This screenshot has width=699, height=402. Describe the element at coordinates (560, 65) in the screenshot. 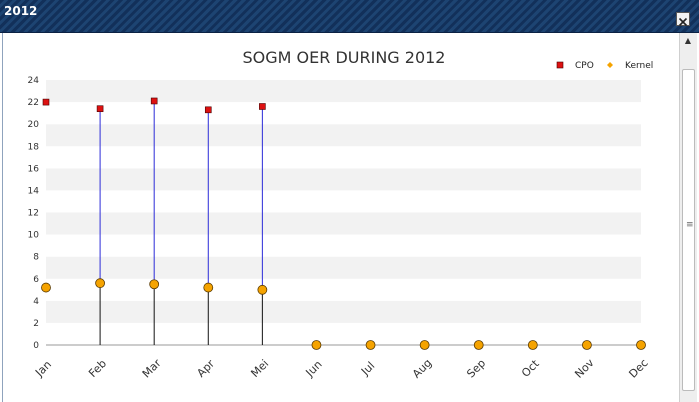

I see `legend-cpo-marker` at that location.